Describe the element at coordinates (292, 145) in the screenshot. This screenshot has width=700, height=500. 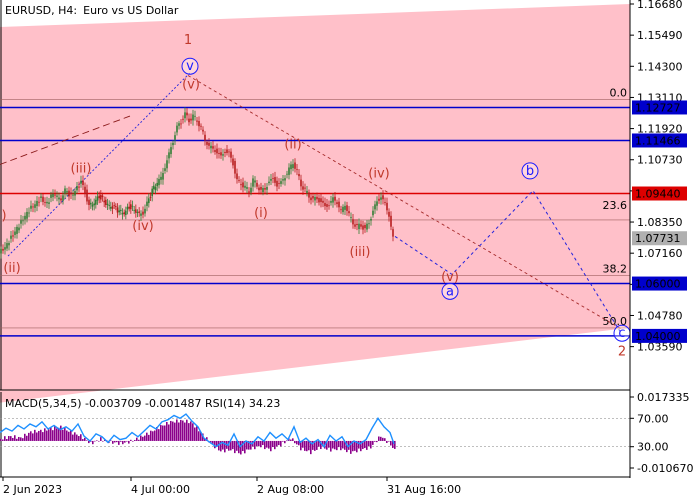
I see `wave-label: (ii)` at that location.